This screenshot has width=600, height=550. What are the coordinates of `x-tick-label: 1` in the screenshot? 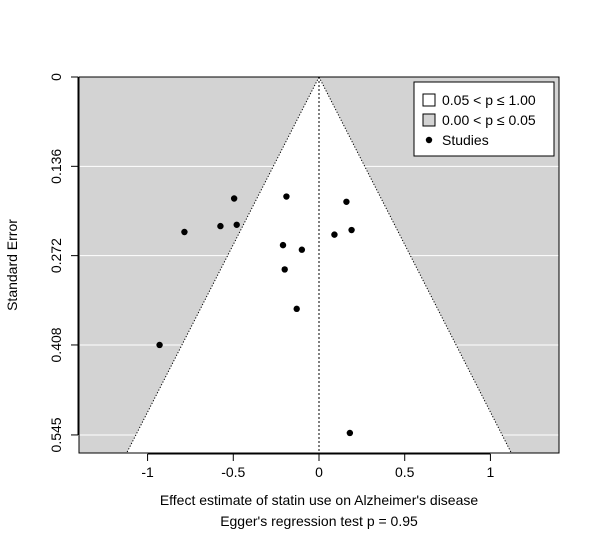 It's located at (491, 472).